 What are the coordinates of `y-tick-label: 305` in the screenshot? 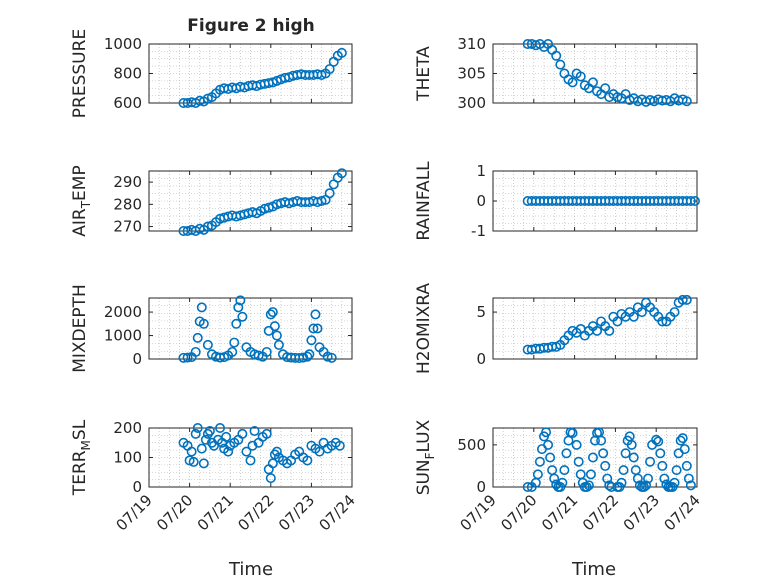 It's located at (471, 74).